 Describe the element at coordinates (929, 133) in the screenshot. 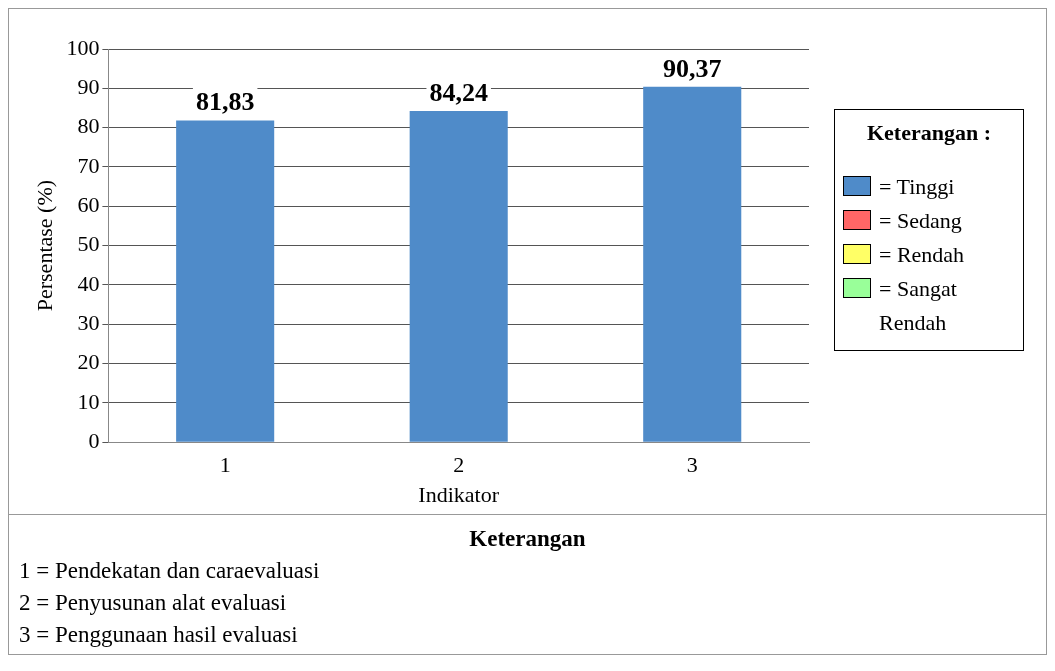

I see `legend-title: Keterangan :` at that location.